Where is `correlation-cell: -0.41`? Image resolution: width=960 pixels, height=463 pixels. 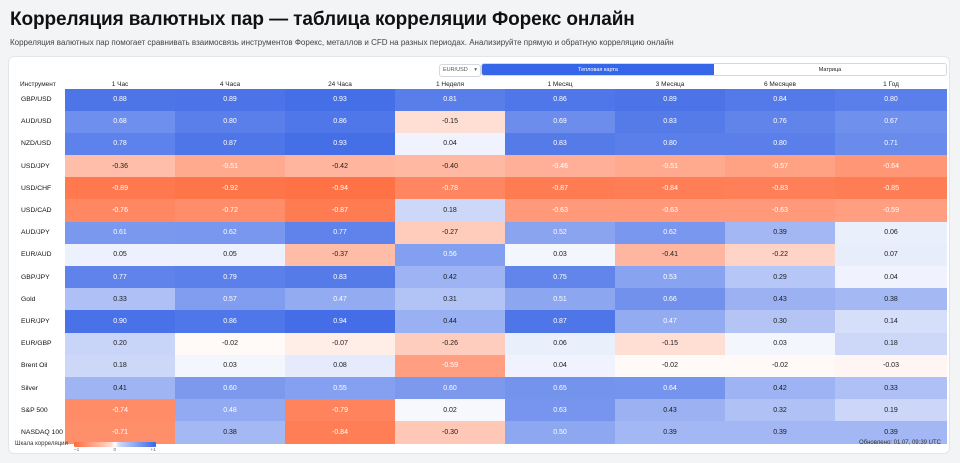 correlation-cell: -0.41 is located at coordinates (670, 254).